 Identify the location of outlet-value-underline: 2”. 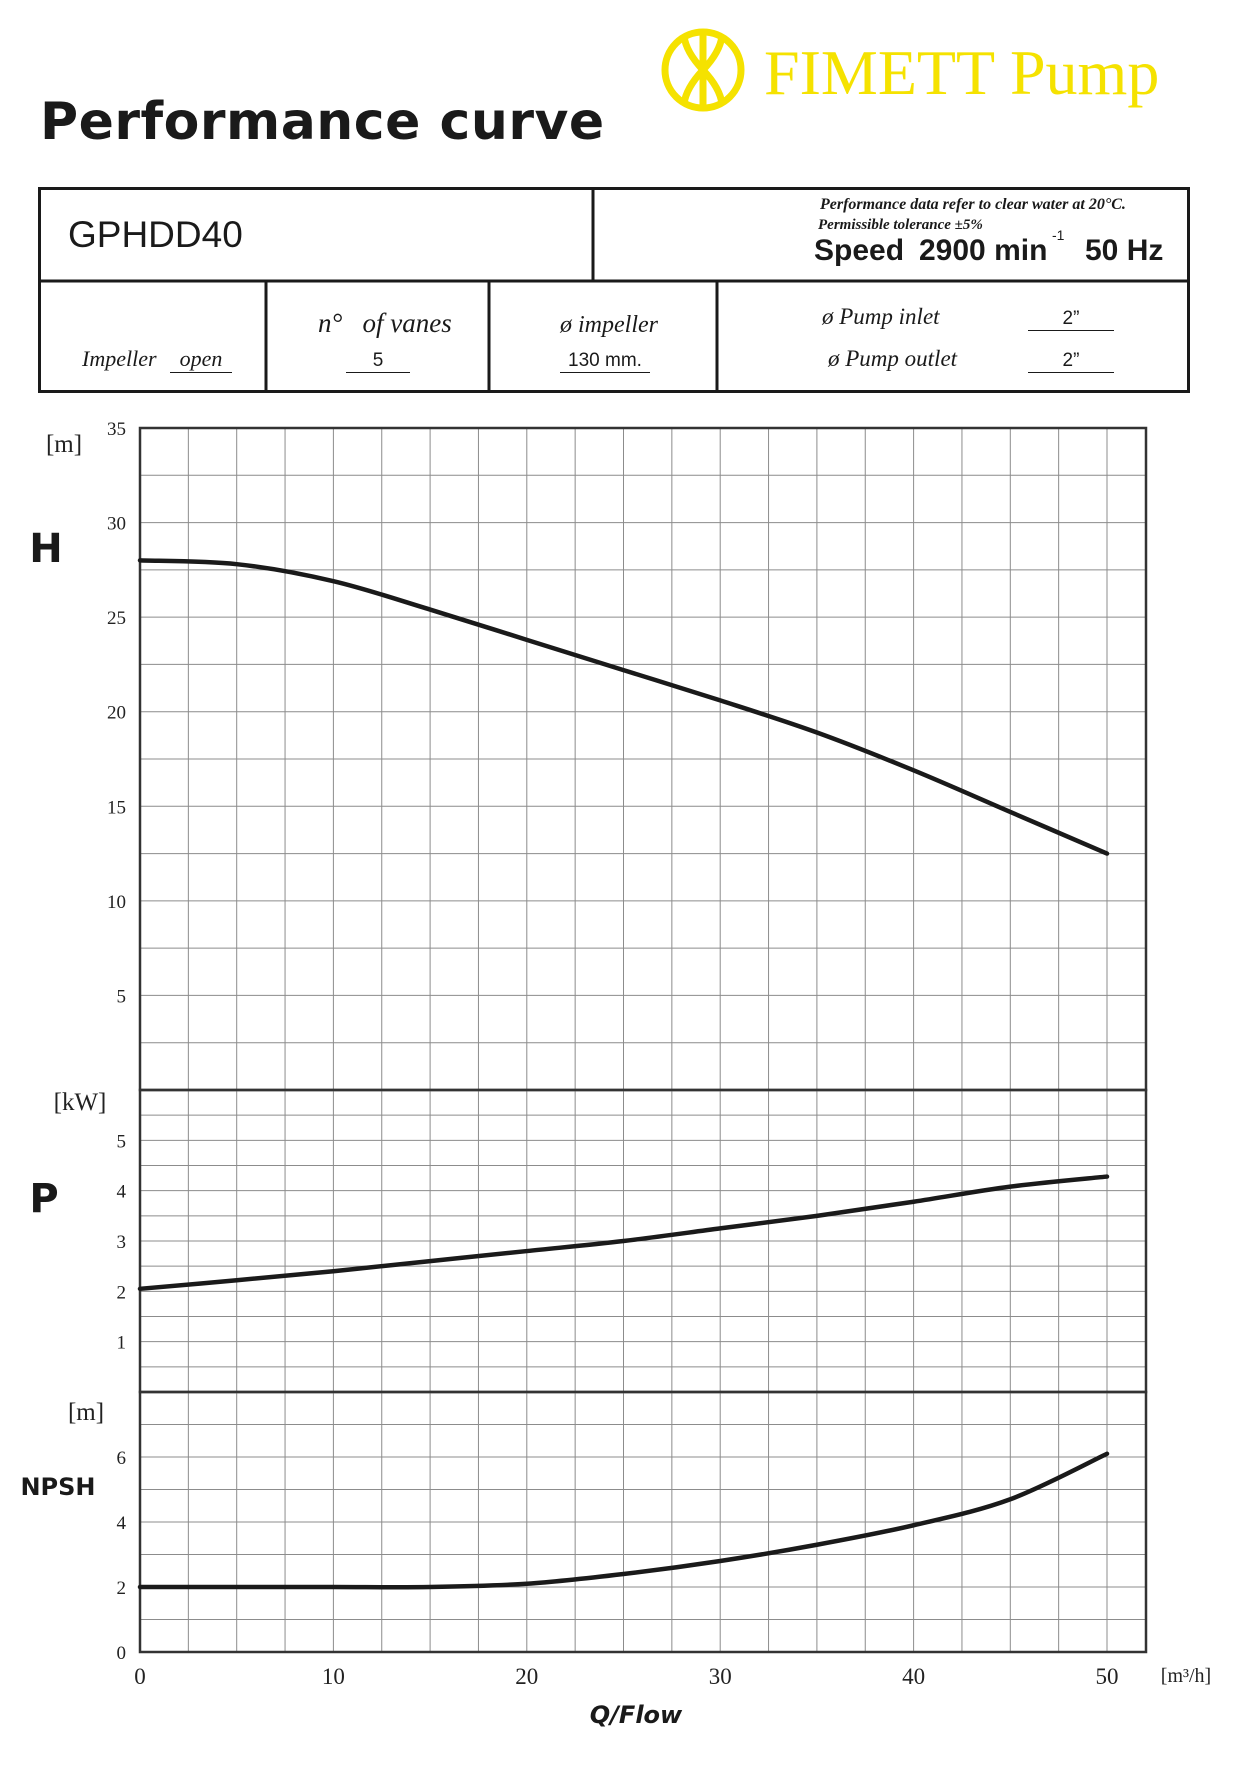
(1071, 361).